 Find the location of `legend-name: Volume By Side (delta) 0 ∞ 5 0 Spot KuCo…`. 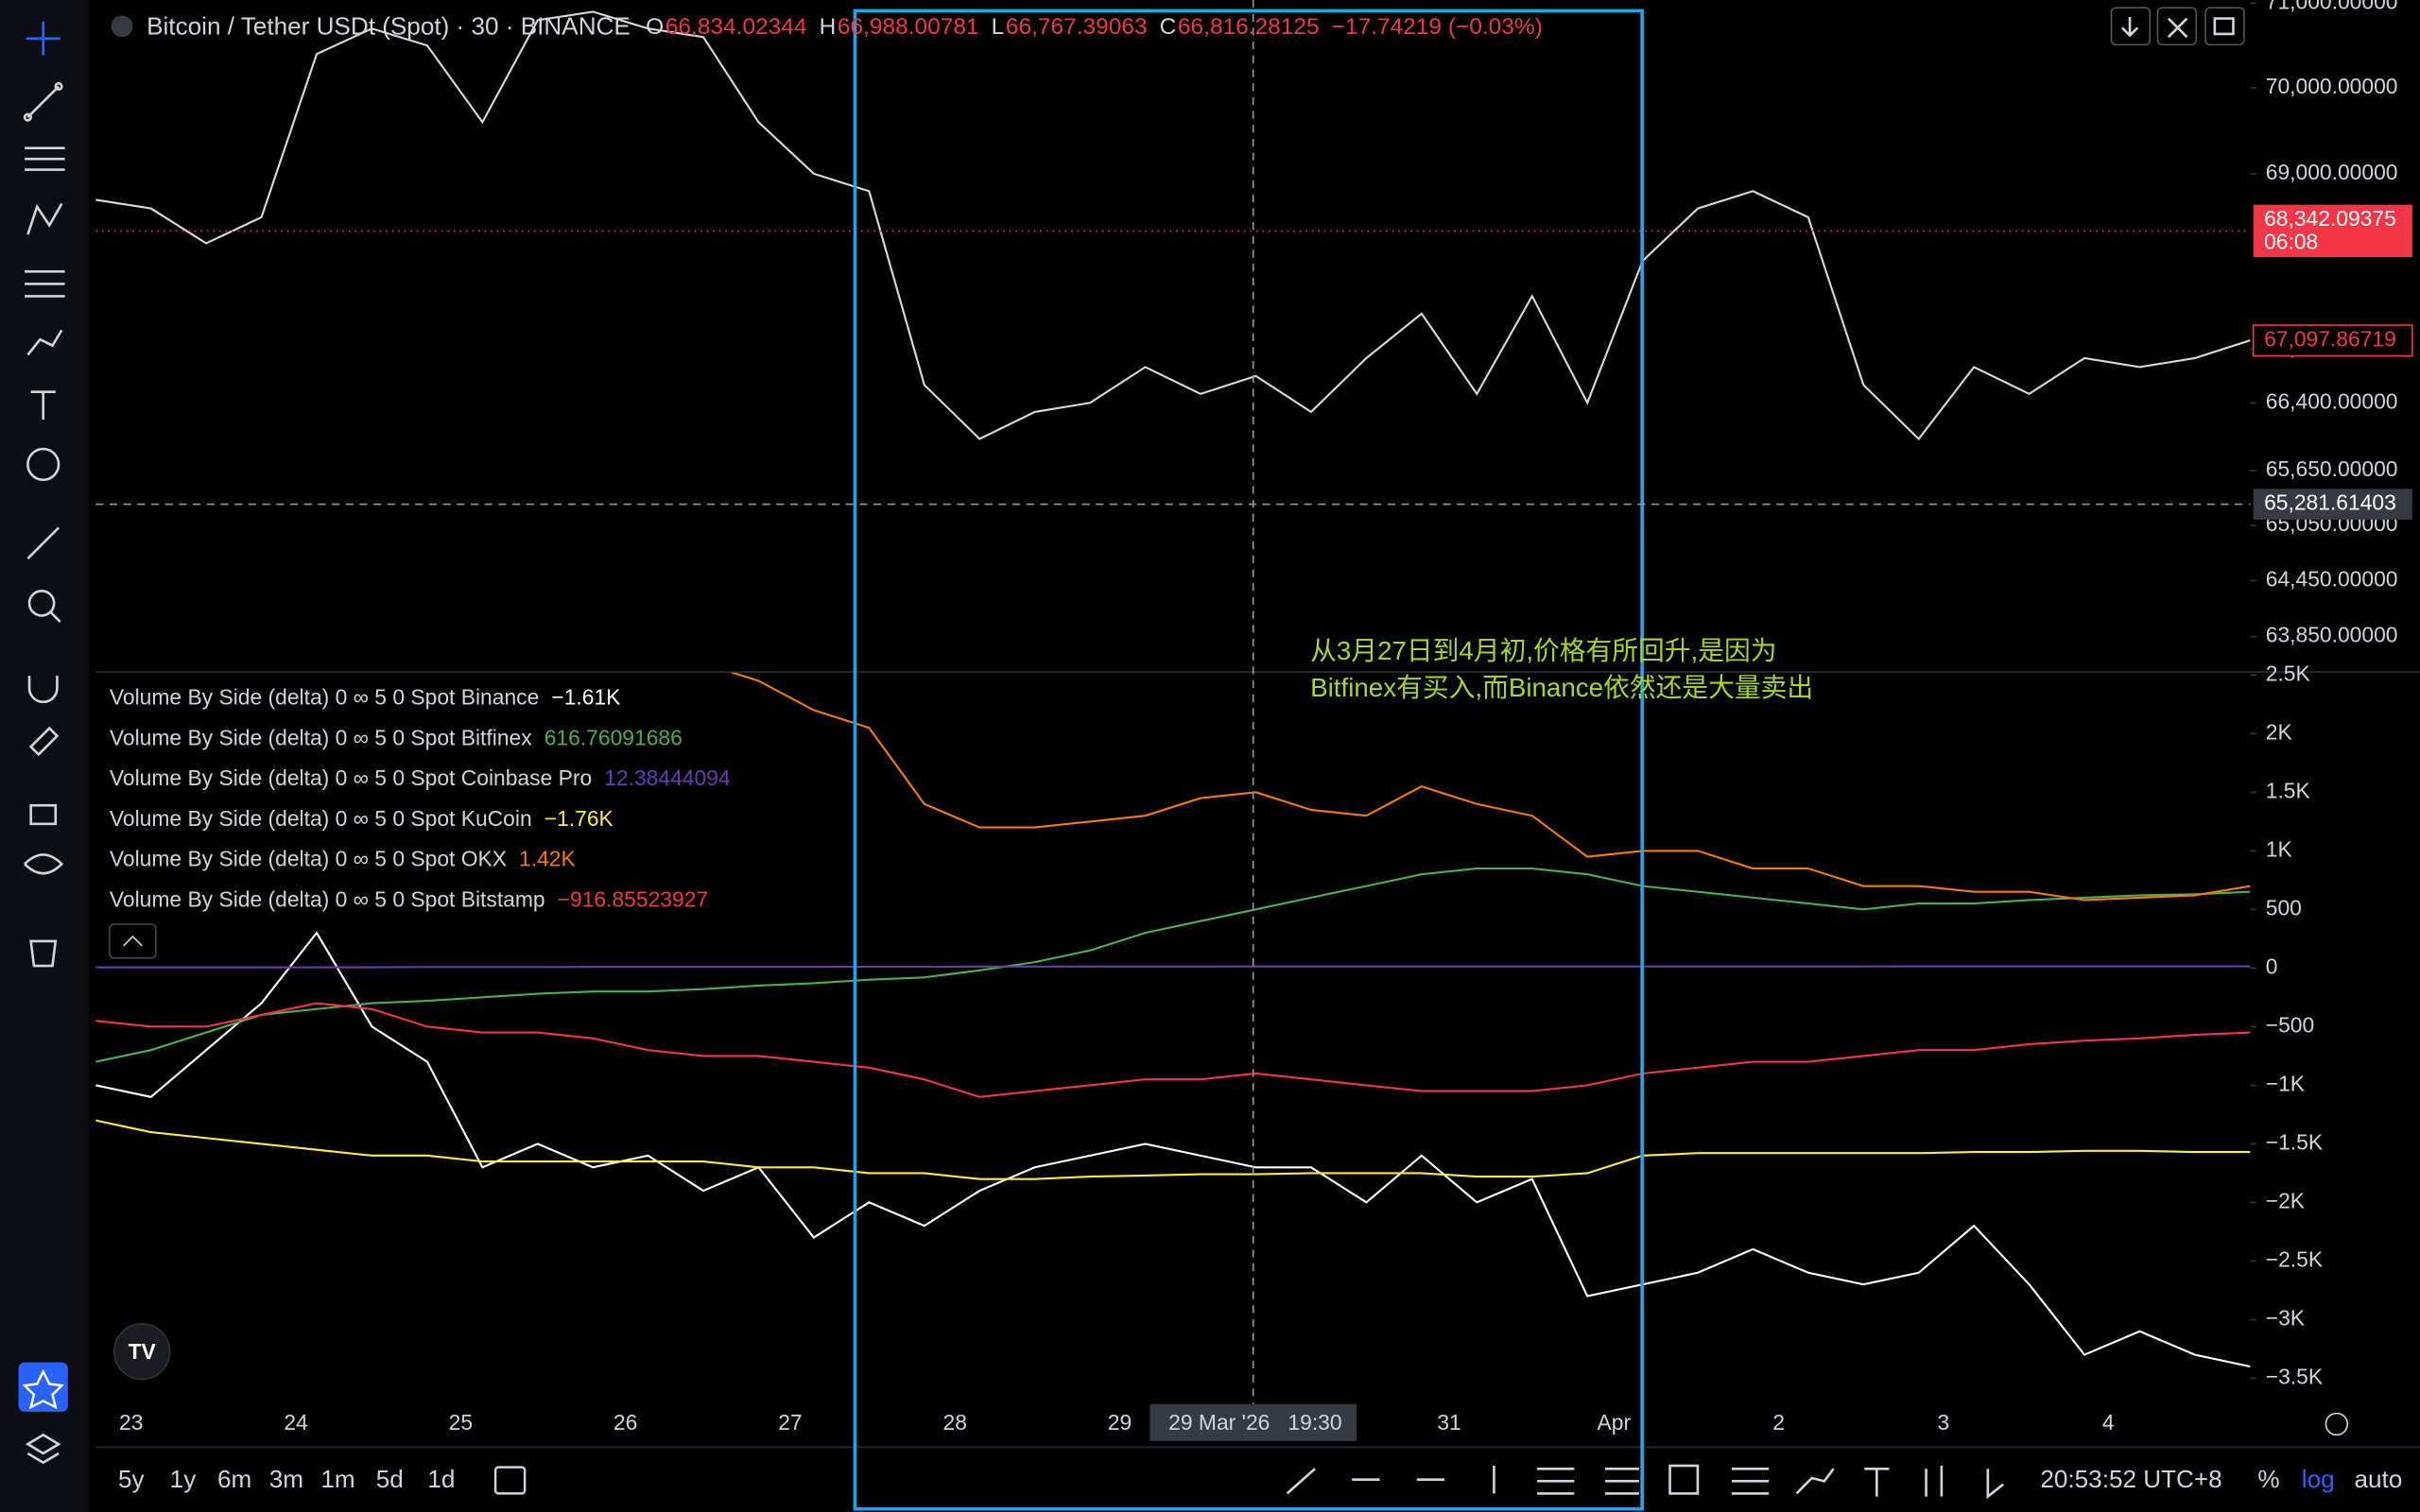

legend-name: Volume By Side (delta) 0 ∞ 5 0 Spot KuCo… is located at coordinates (321, 818).